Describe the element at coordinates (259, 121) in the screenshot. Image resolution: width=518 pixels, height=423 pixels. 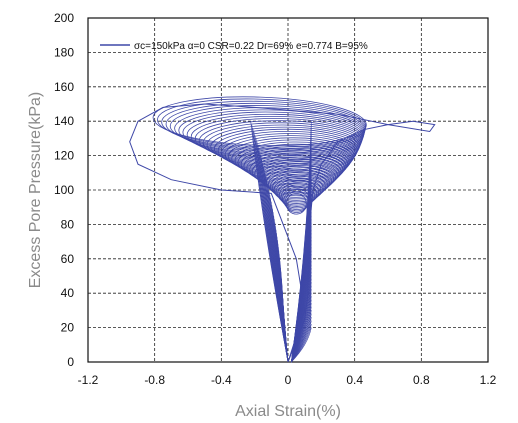
I see `cycle-loop` at that location.